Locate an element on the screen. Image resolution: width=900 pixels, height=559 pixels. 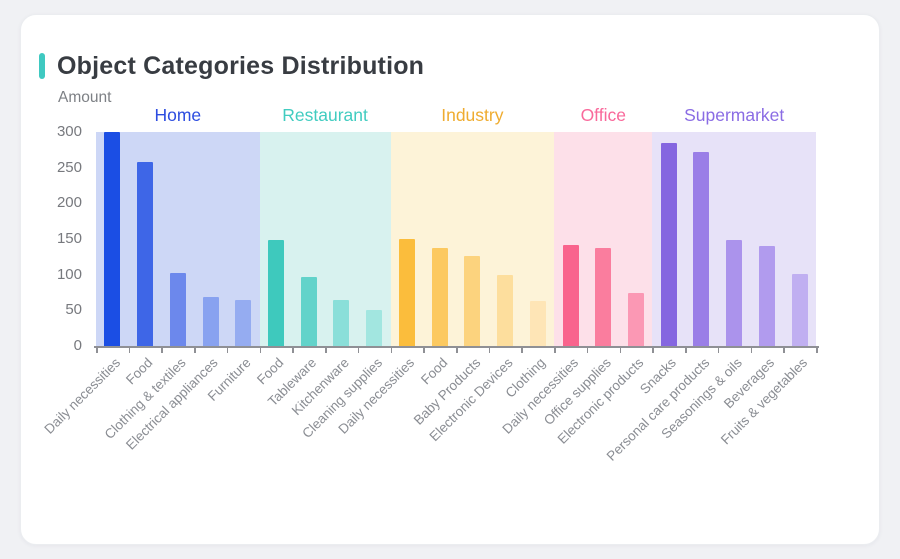
y-axis-tick-label: 150 is located at coordinates (69, 238).